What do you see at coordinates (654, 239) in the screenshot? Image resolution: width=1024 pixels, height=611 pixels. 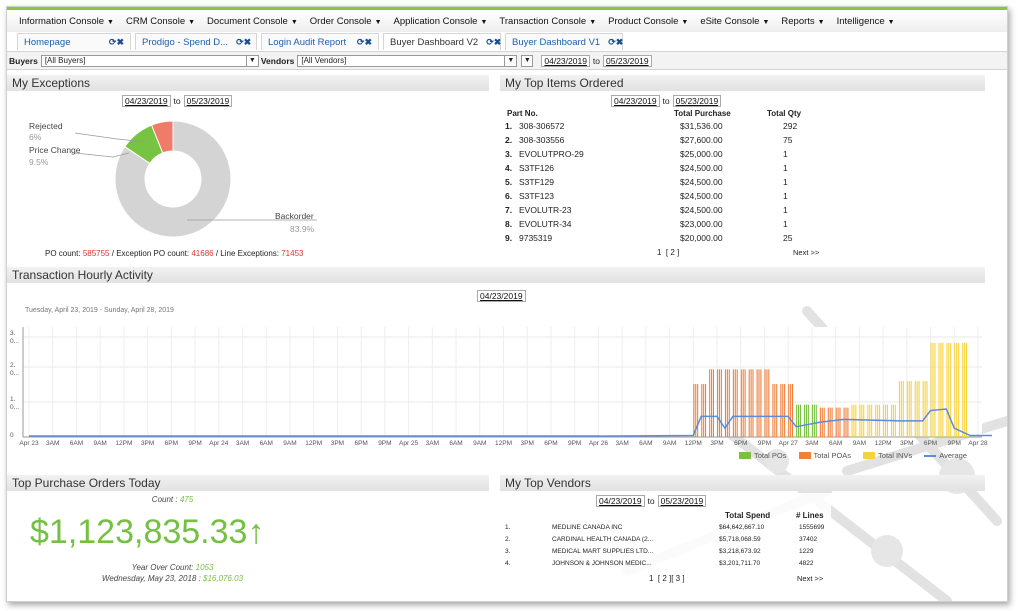 I see `top-item-row: 9. 9735319 $20,000.00 25` at bounding box center [654, 239].